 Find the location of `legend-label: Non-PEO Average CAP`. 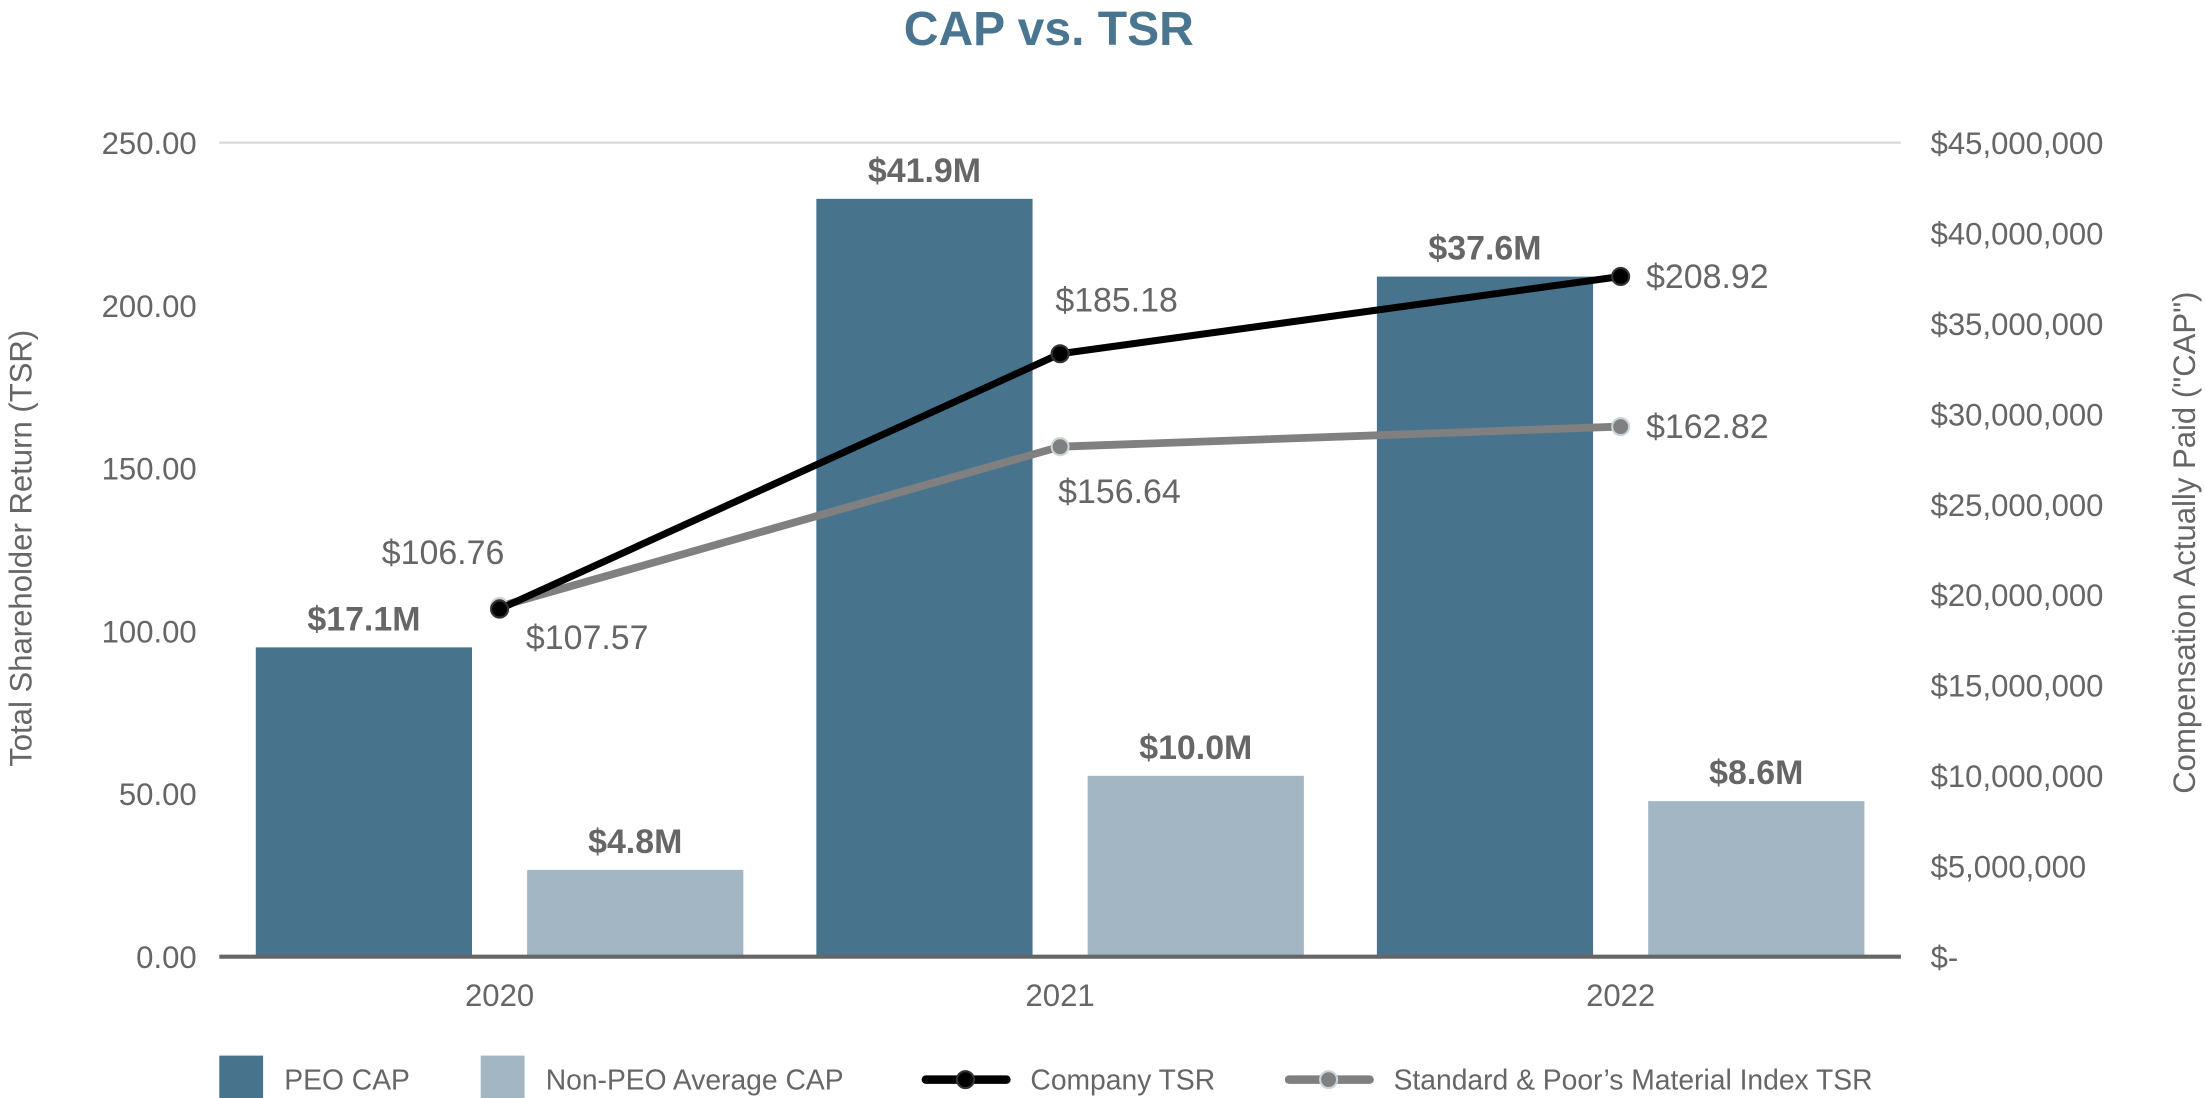

legend-label: Non-PEO Average CAP is located at coordinates (695, 1080).